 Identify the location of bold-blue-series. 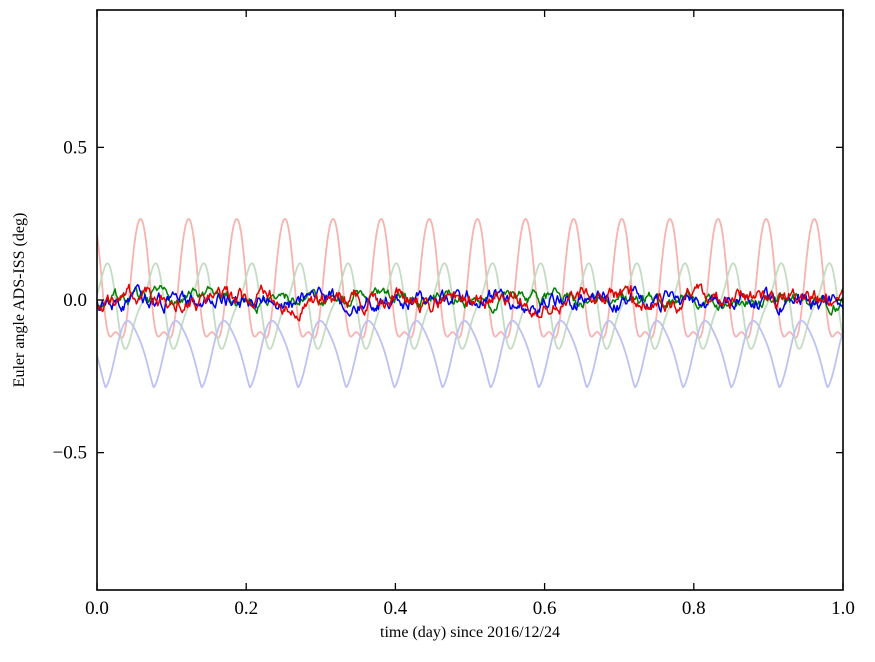
(470, 300).